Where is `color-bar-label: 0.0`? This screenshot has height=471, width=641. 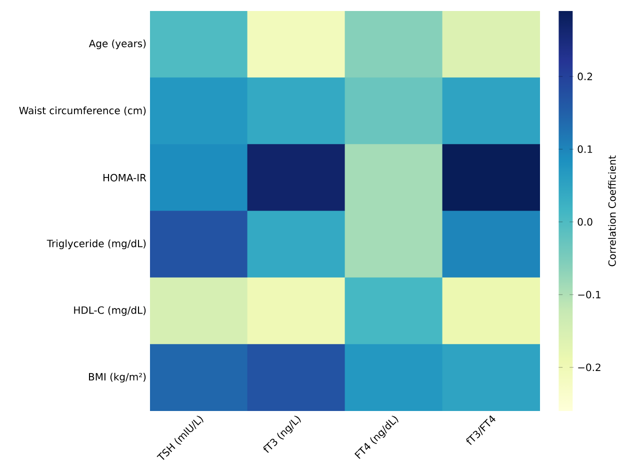 color-bar-label: 0.0 is located at coordinates (585, 222).